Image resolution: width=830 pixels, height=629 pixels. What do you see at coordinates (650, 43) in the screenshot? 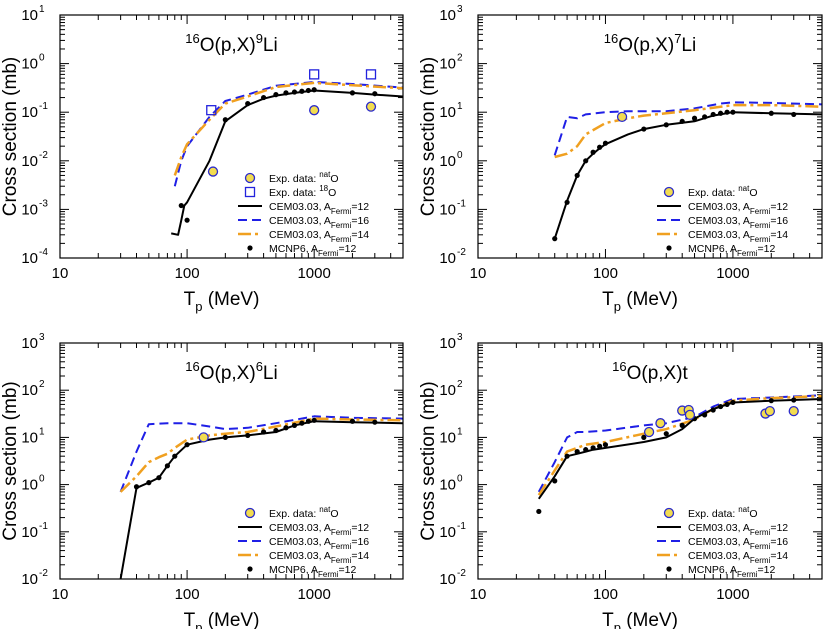
I see `chart-title: 16O(p,X)7Li` at bounding box center [650, 43].